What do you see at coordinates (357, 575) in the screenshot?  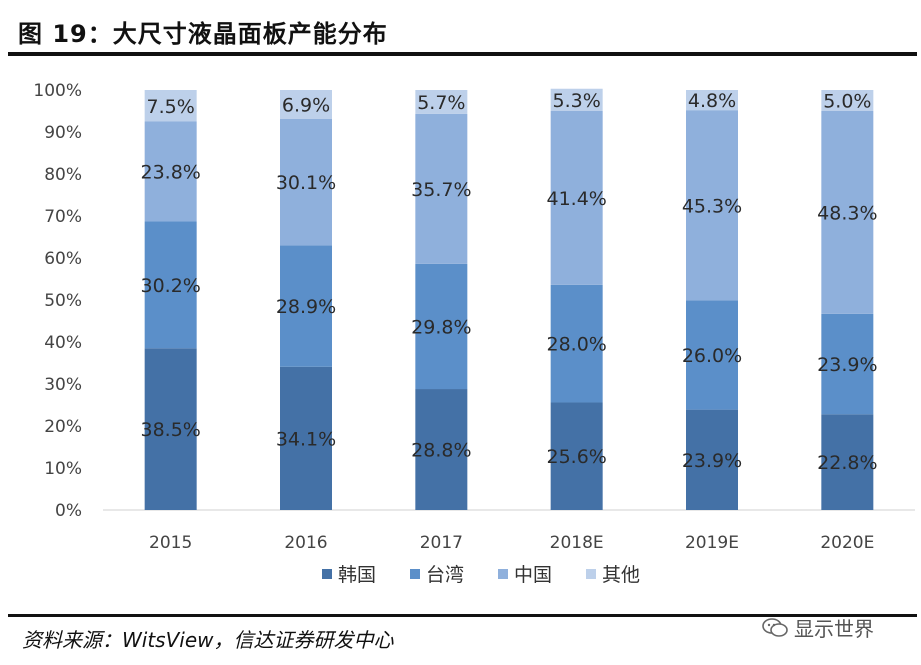 I see `legend-label: 韩国` at bounding box center [357, 575].